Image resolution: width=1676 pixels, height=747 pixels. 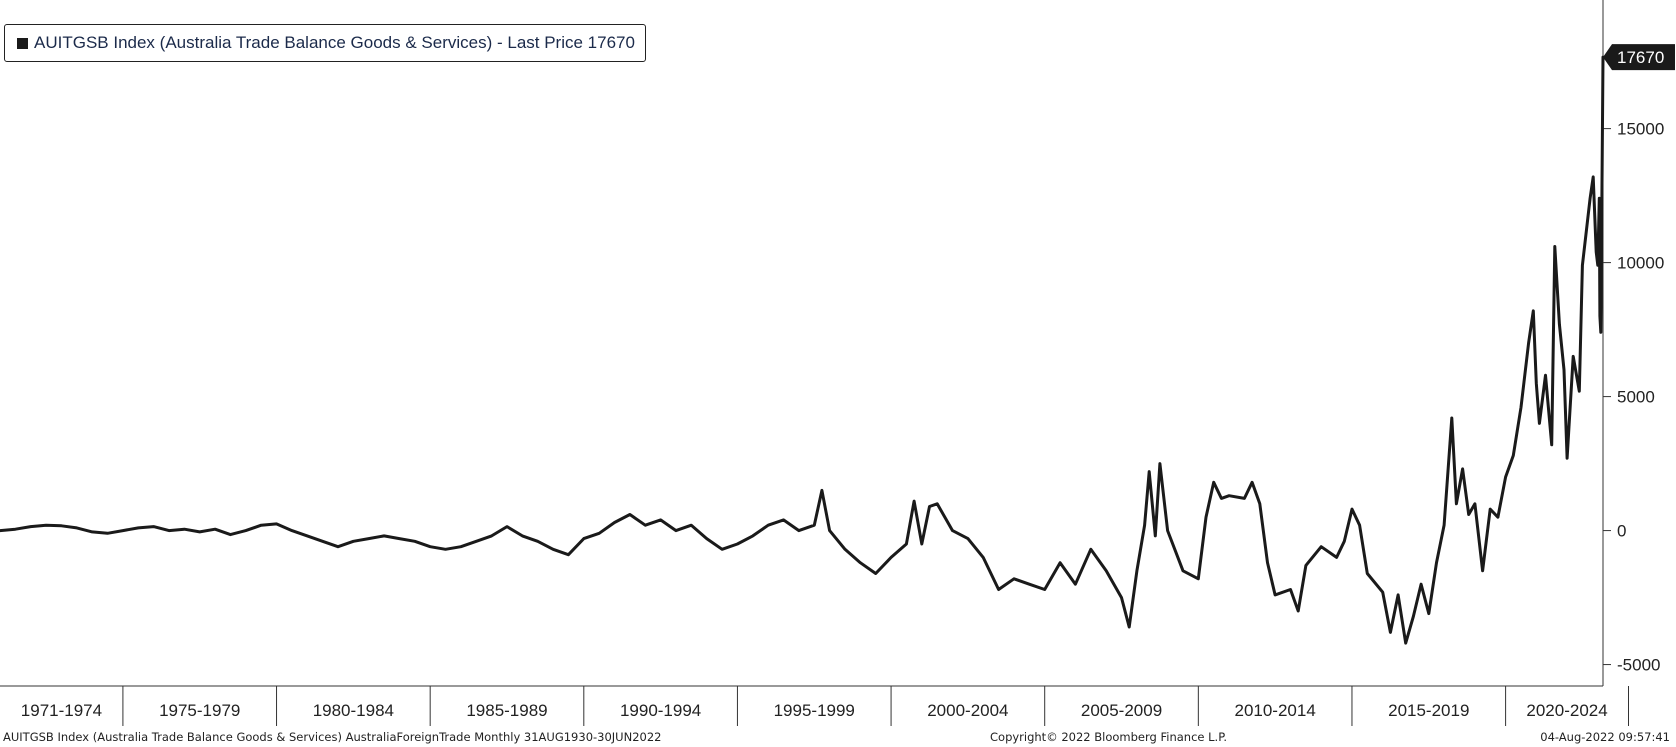 What do you see at coordinates (1605, 737) in the screenshot?
I see `footer-timestamp: 04-Aug-2022 09:57:41` at bounding box center [1605, 737].